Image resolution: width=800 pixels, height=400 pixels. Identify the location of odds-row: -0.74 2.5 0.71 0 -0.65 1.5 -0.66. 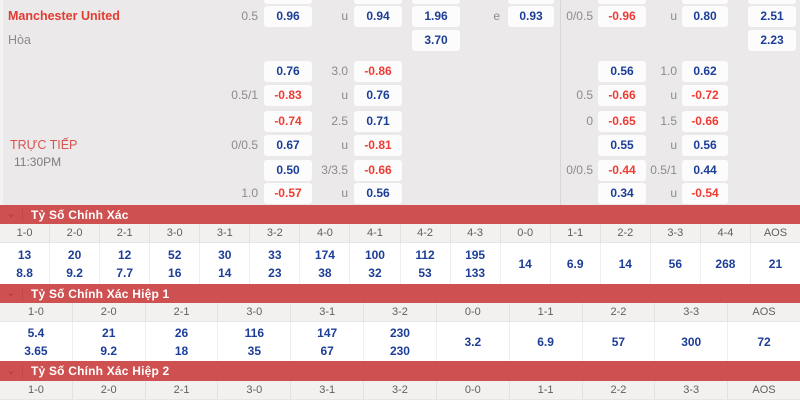
(400, 121).